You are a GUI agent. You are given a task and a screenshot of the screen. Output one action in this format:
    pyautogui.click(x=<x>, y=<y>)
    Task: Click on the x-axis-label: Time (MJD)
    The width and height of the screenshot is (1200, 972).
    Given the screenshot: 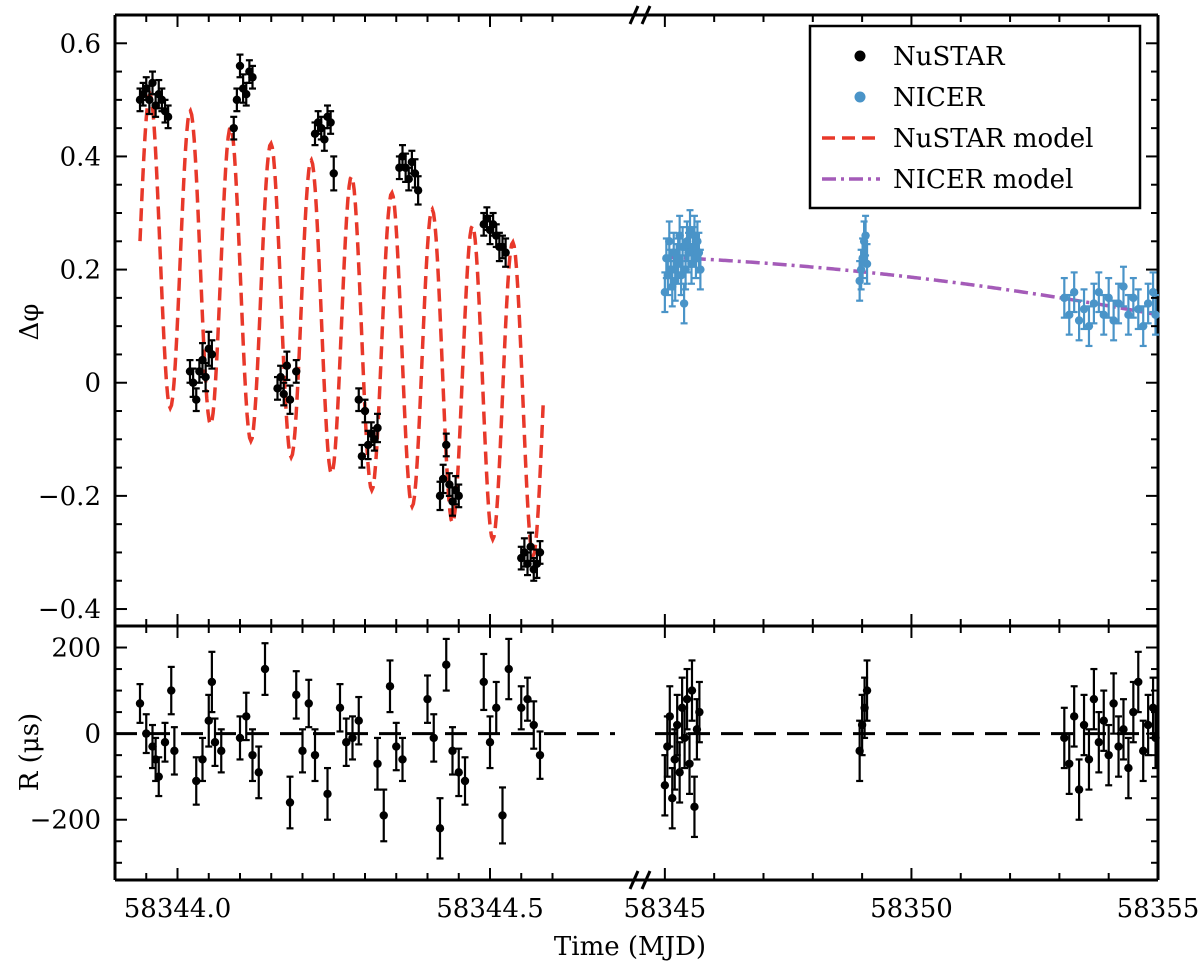 What is the action you would take?
    pyautogui.click(x=630, y=947)
    